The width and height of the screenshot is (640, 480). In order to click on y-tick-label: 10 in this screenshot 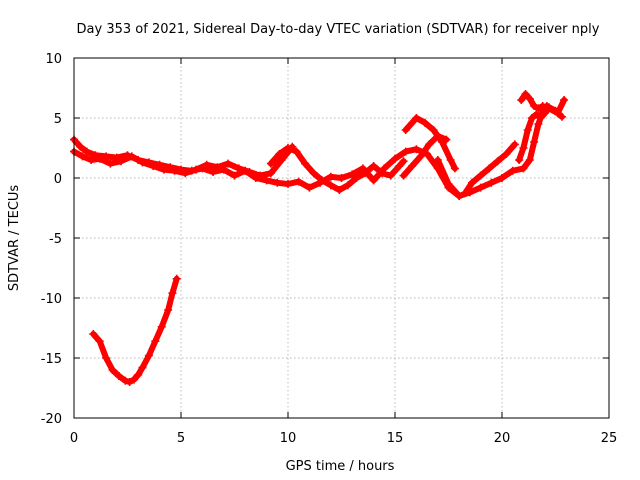, I will do `click(53, 59)`.